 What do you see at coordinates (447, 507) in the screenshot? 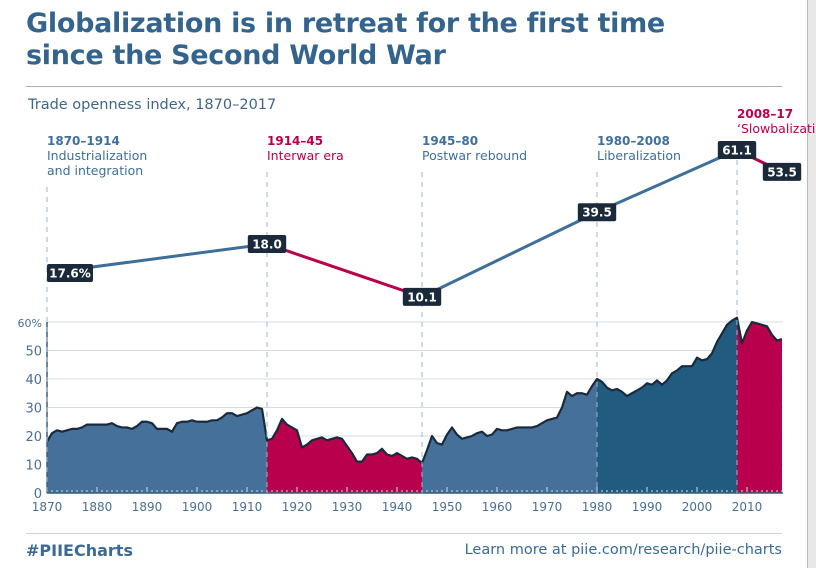
I see `x-tick-label: 1950` at bounding box center [447, 507].